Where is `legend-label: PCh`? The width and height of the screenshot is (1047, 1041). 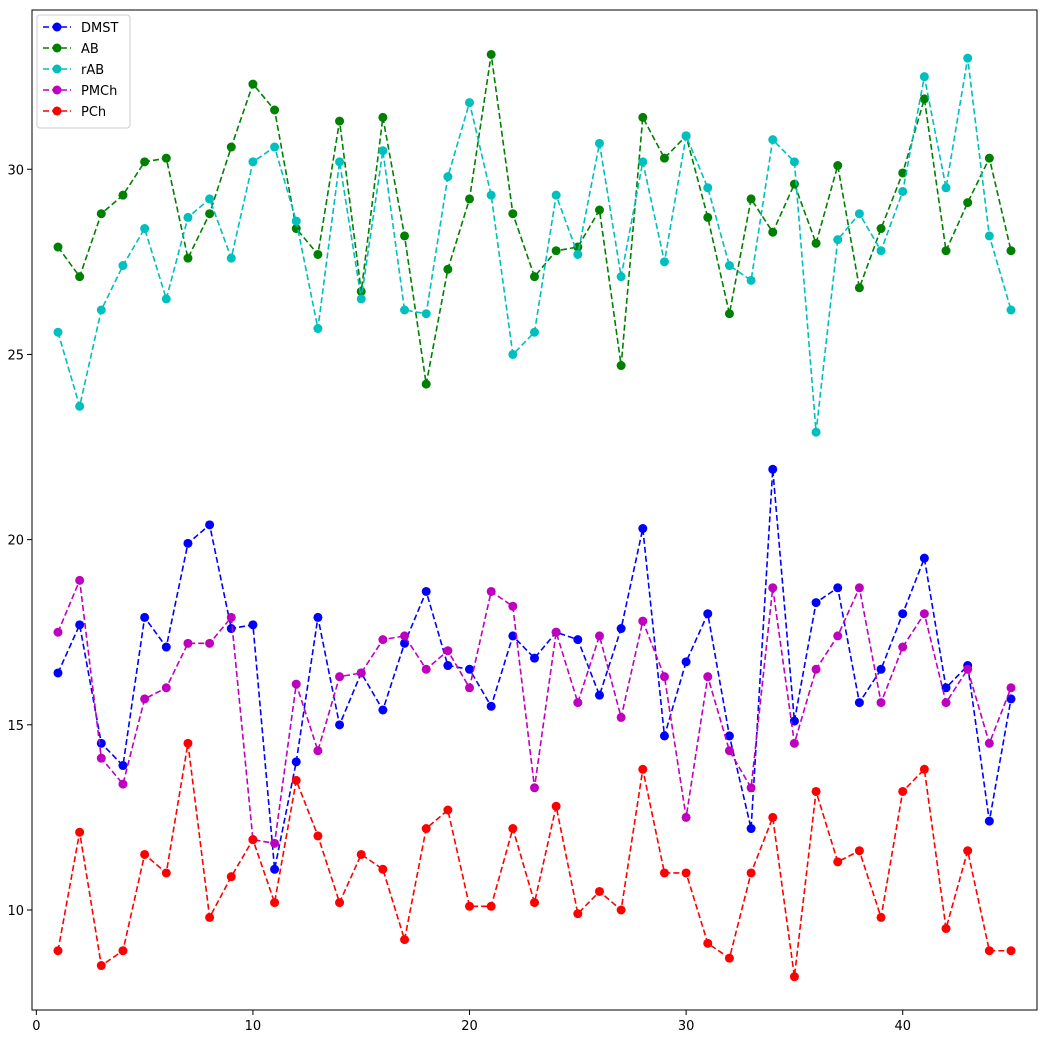 legend-label: PCh is located at coordinates (93, 112).